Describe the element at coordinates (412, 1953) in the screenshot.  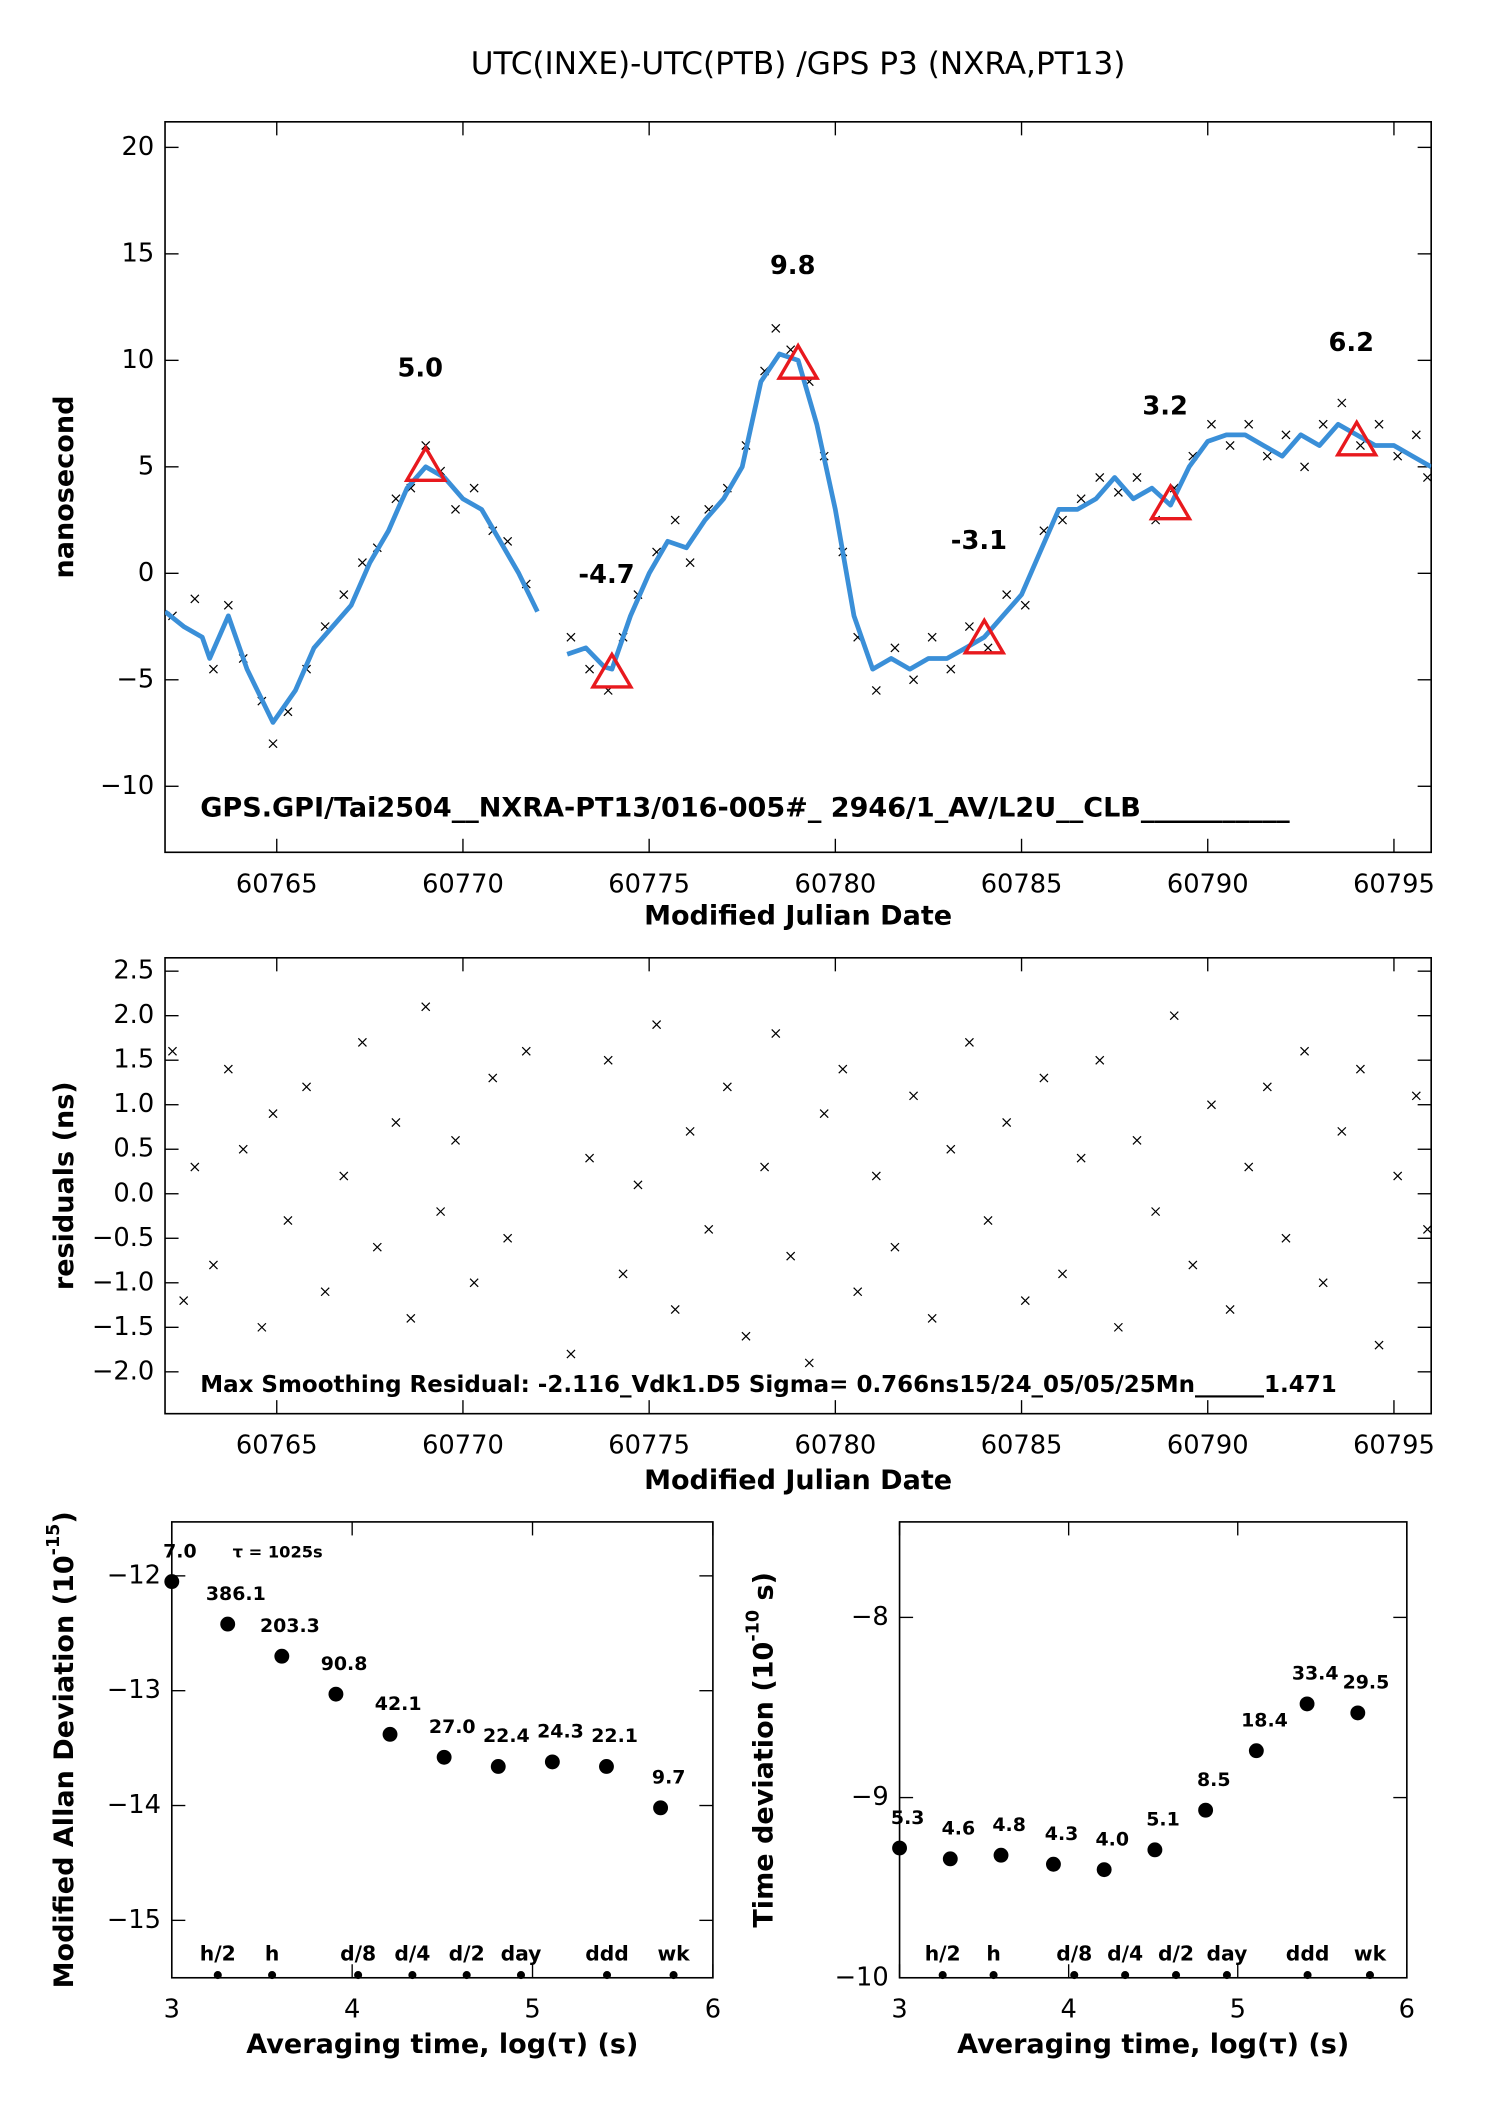
I see `time-marker-label: d/4` at that location.